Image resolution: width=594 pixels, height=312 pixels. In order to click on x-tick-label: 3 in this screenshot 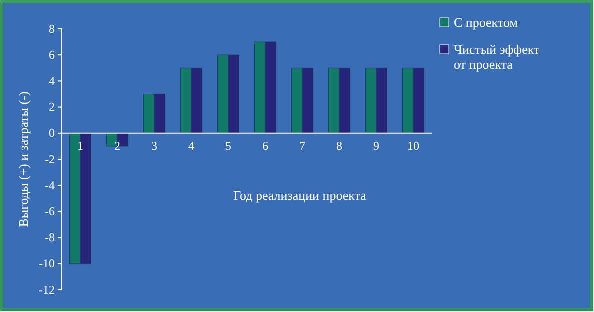, I will do `click(155, 145)`.